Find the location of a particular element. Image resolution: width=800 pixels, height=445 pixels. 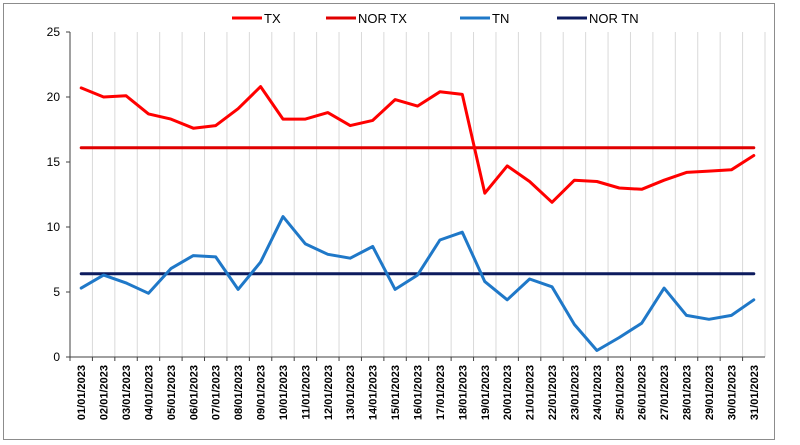

x-tick-label: 27/01/2023 is located at coordinates (665, 392).